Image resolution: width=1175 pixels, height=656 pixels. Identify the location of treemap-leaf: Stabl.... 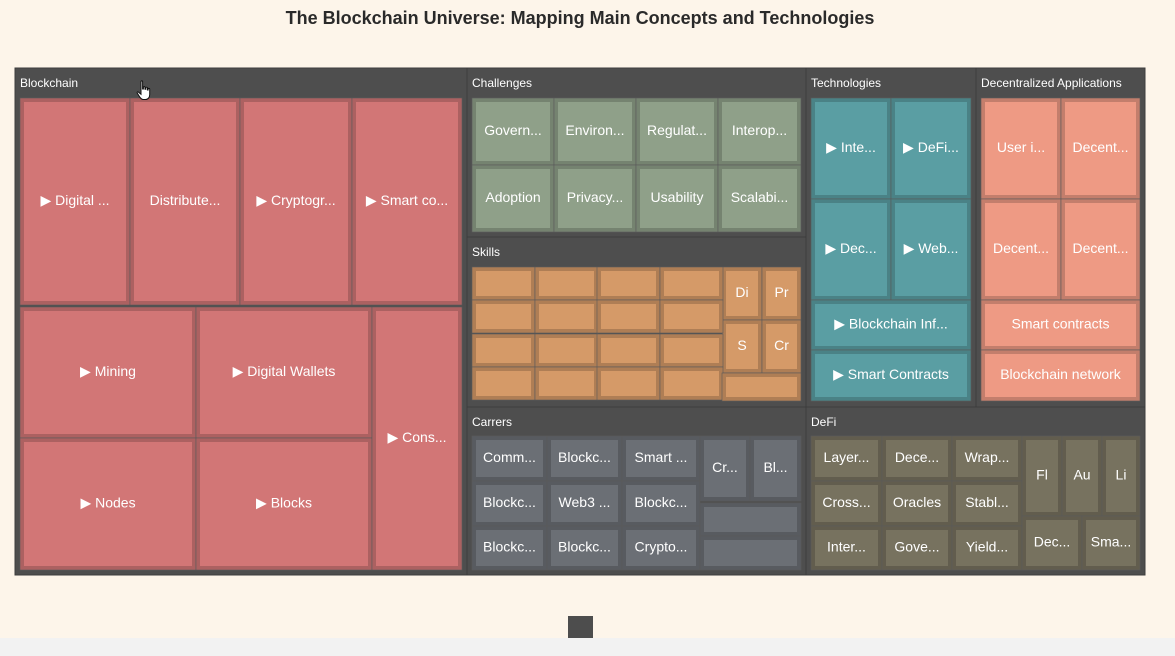
(987, 503).